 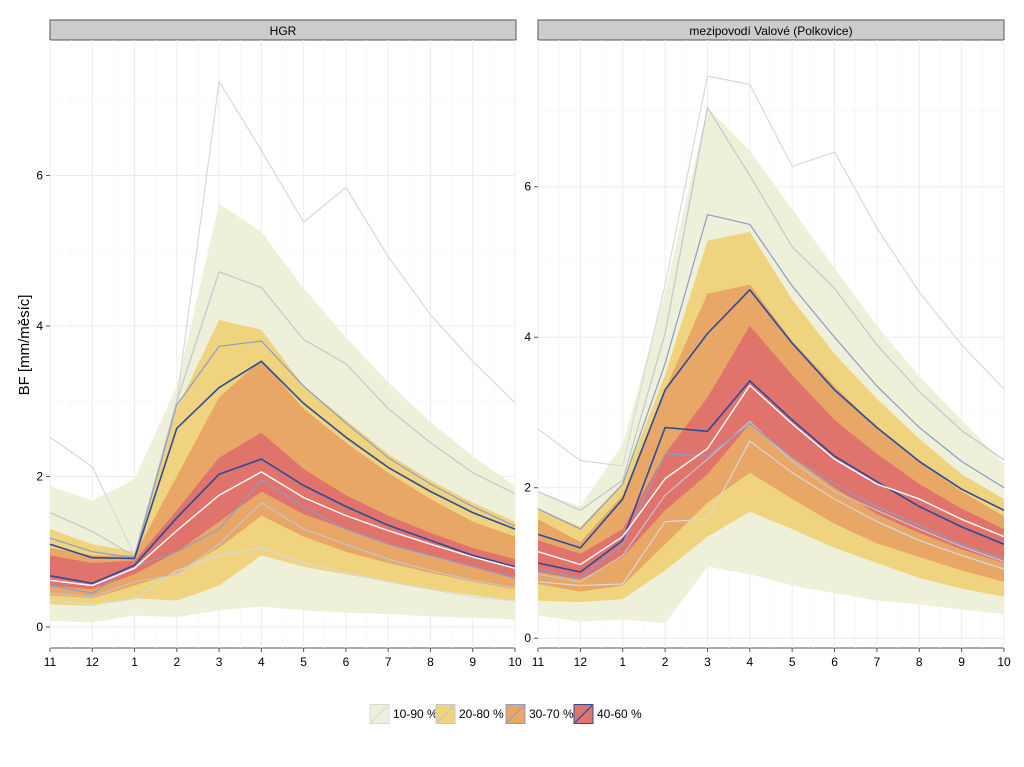 I want to click on legend-label: 30-70 %, so click(x=551, y=714).